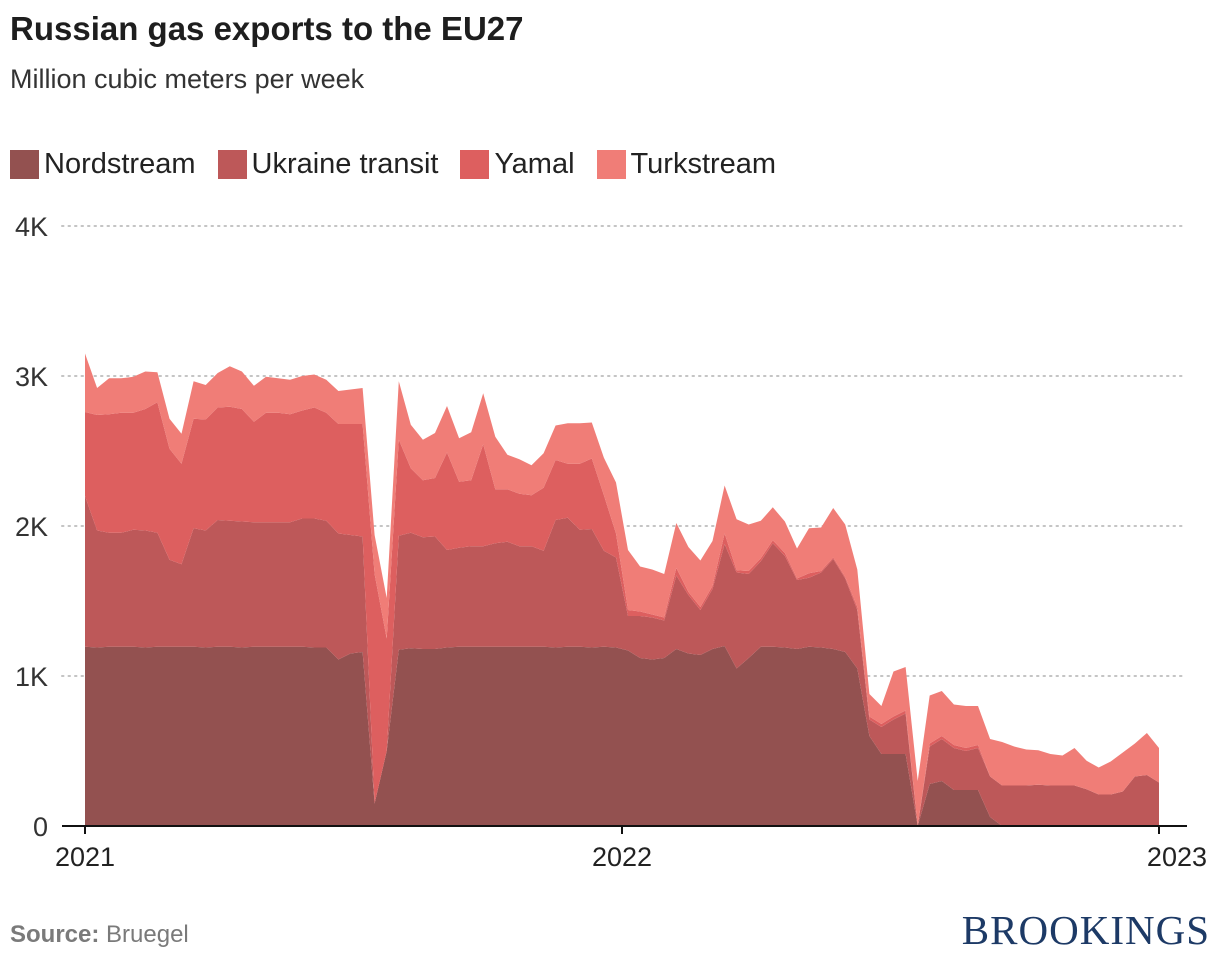  What do you see at coordinates (120, 164) in the screenshot?
I see `legend-label-nordstream: Nordstream` at bounding box center [120, 164].